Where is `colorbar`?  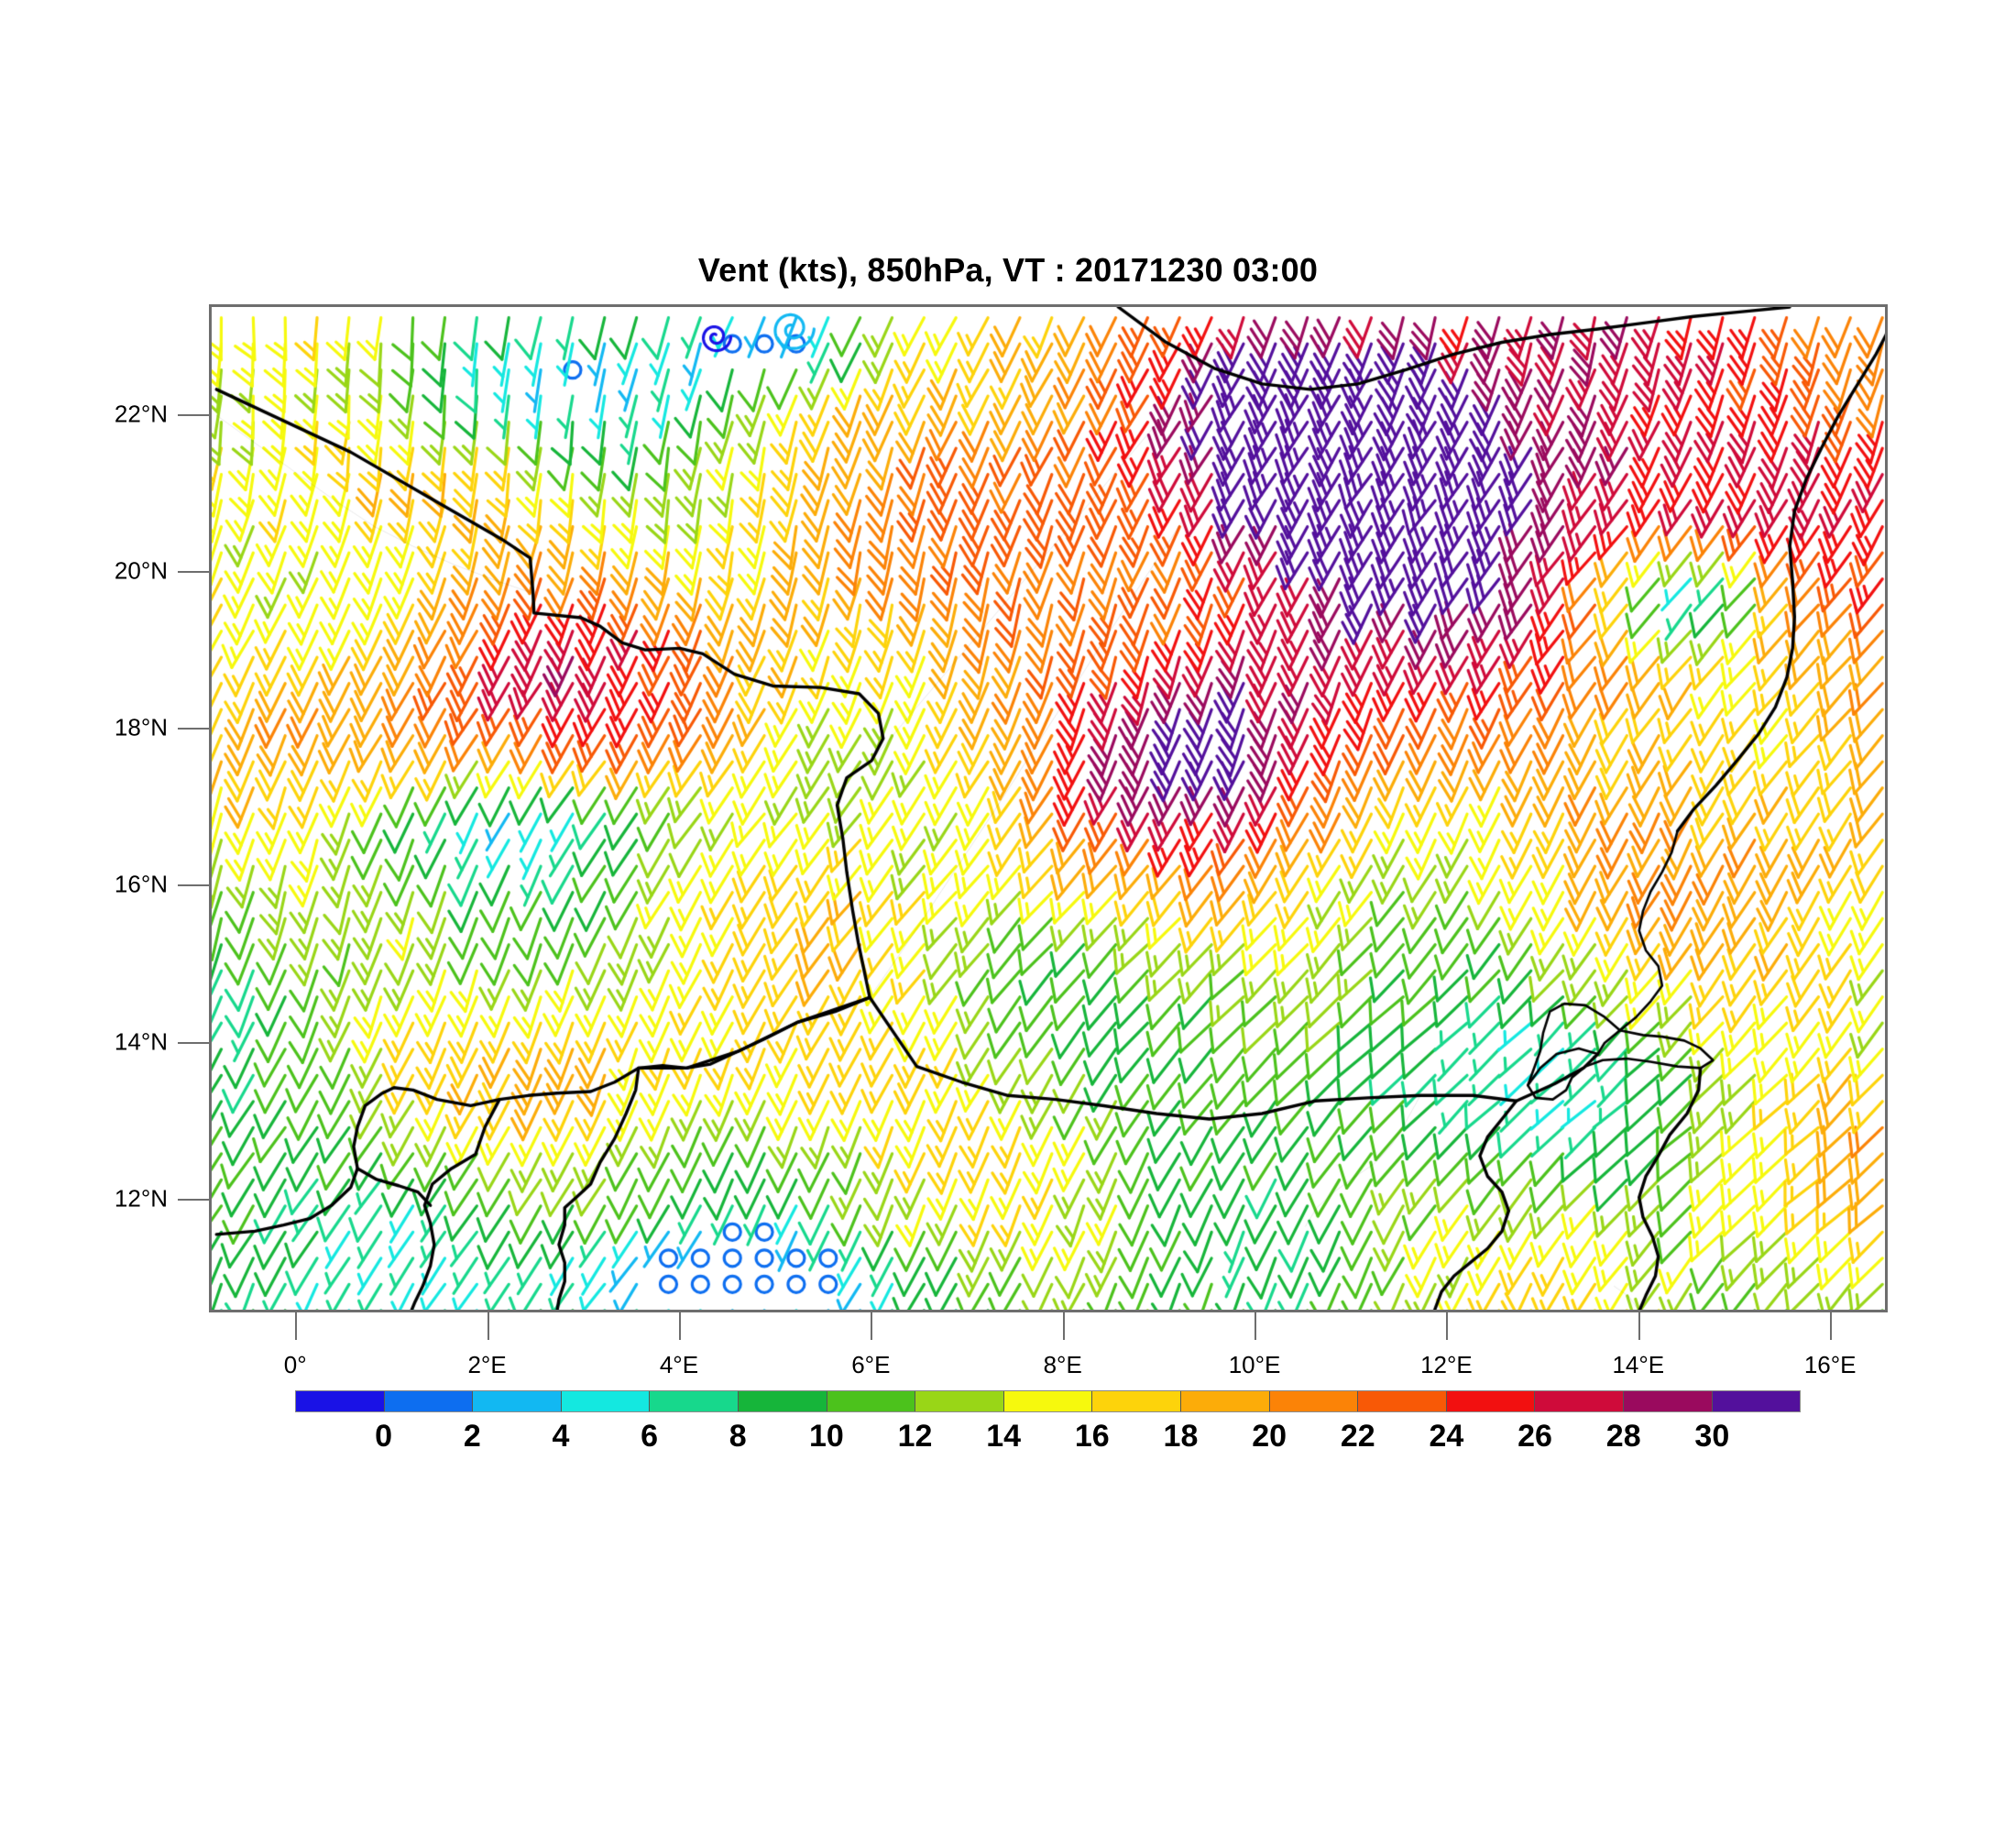
colorbar is located at coordinates (1048, 1401).